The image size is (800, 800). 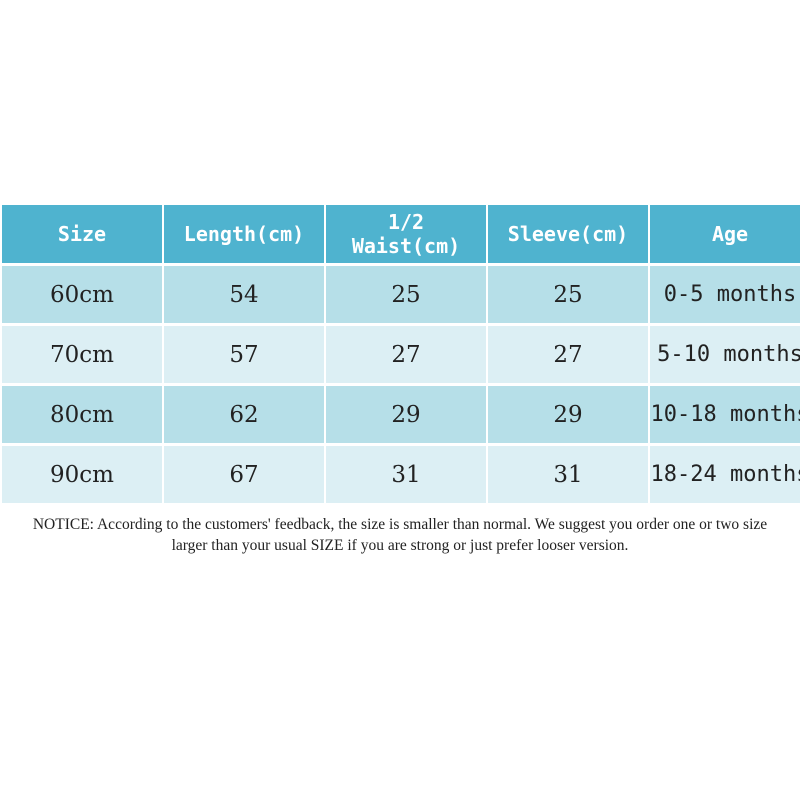 I want to click on header-age: Age, so click(x=725, y=235).